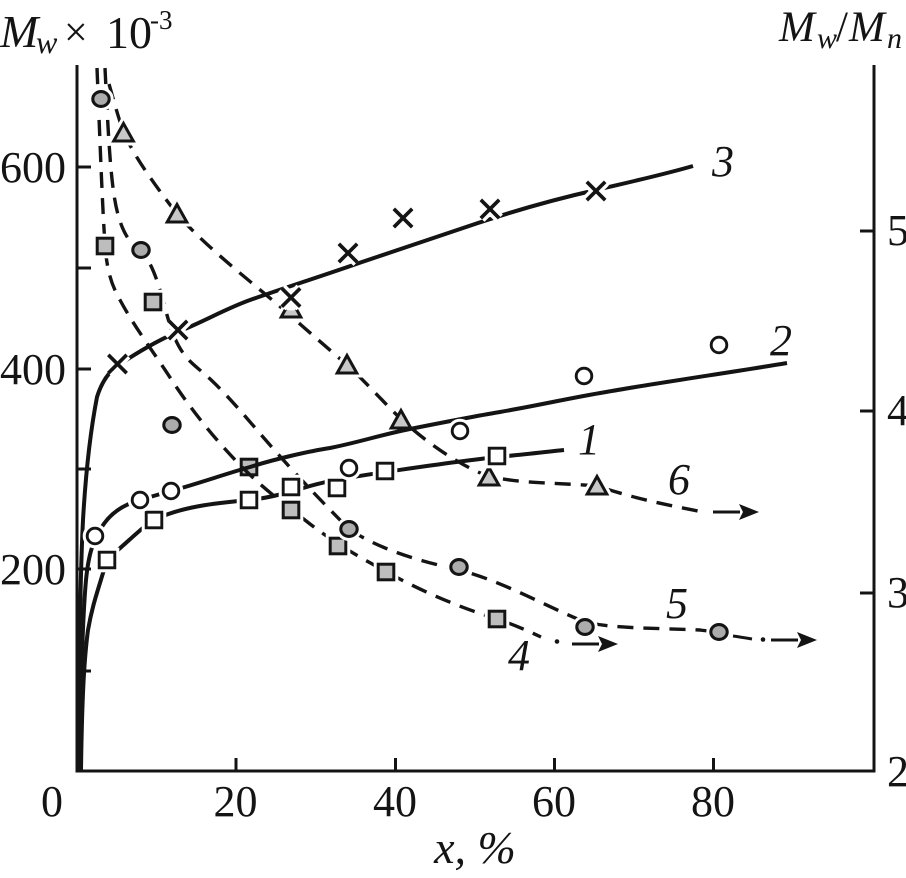  I want to click on svg-text: 6, so click(679, 479).